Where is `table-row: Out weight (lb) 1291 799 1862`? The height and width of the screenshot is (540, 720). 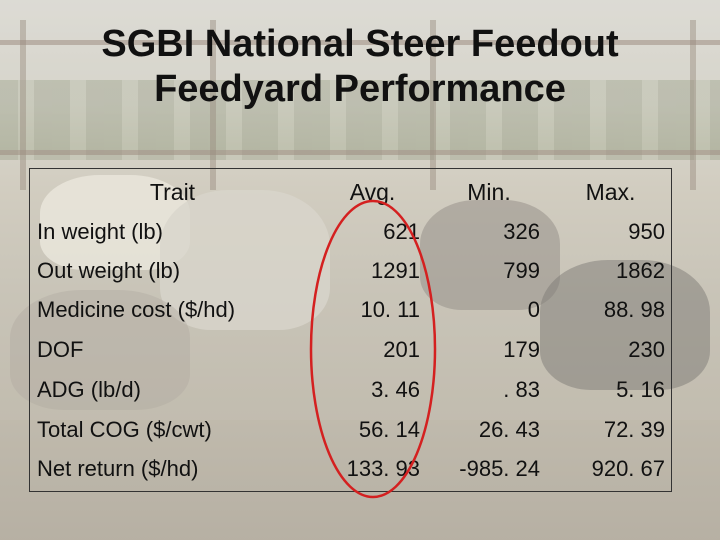
table-row: Out weight (lb) 1291 799 1862 is located at coordinates (350, 271).